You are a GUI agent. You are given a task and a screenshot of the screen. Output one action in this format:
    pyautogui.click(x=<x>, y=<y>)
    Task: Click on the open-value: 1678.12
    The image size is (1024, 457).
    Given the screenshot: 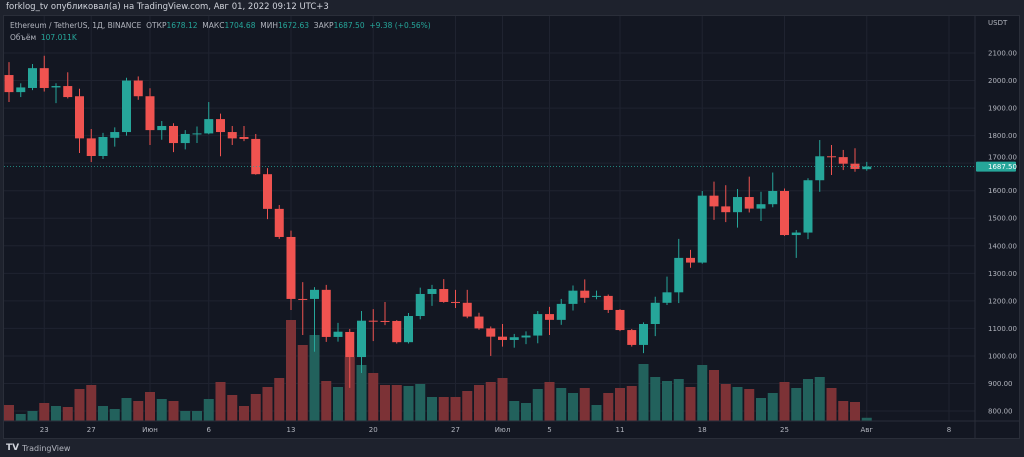 What is the action you would take?
    pyautogui.click(x=182, y=25)
    